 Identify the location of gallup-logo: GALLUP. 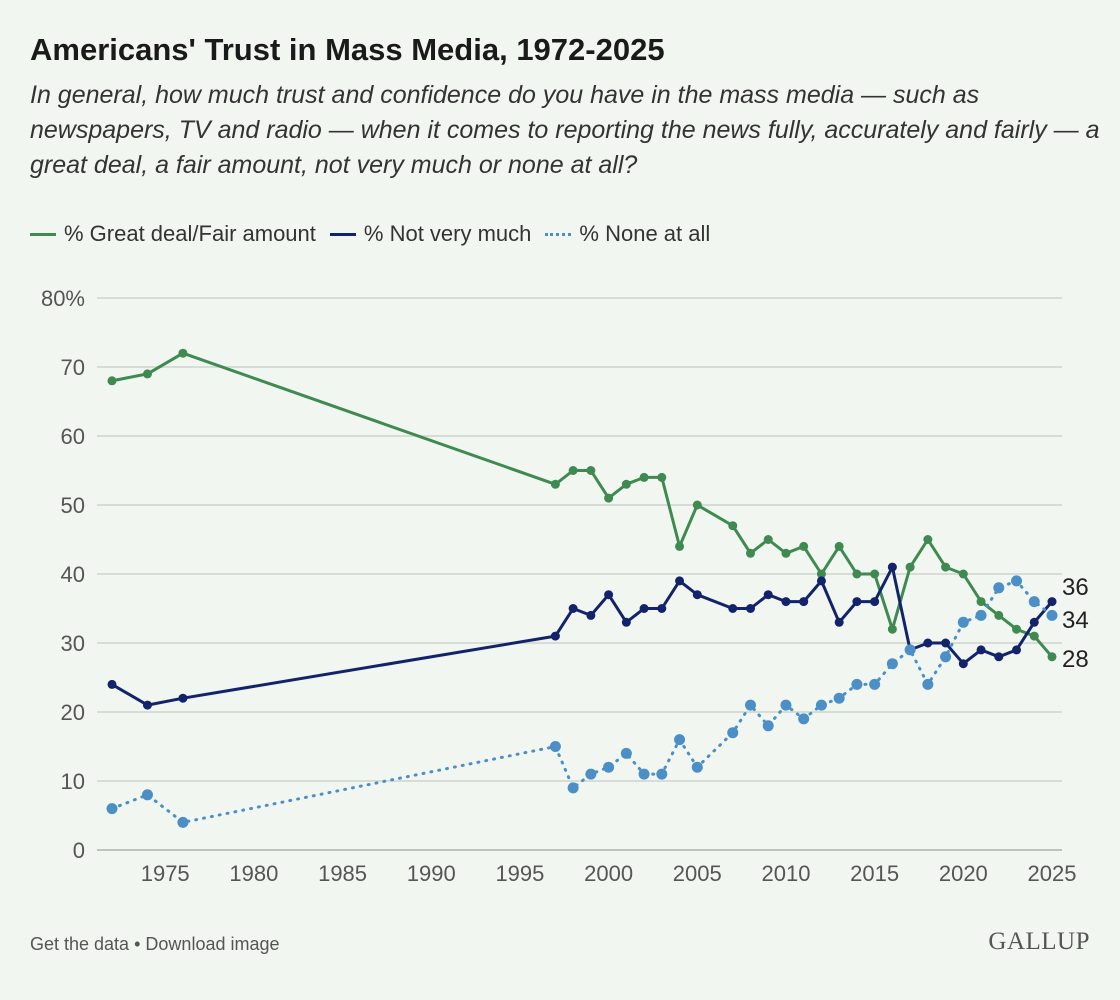
(1039, 941).